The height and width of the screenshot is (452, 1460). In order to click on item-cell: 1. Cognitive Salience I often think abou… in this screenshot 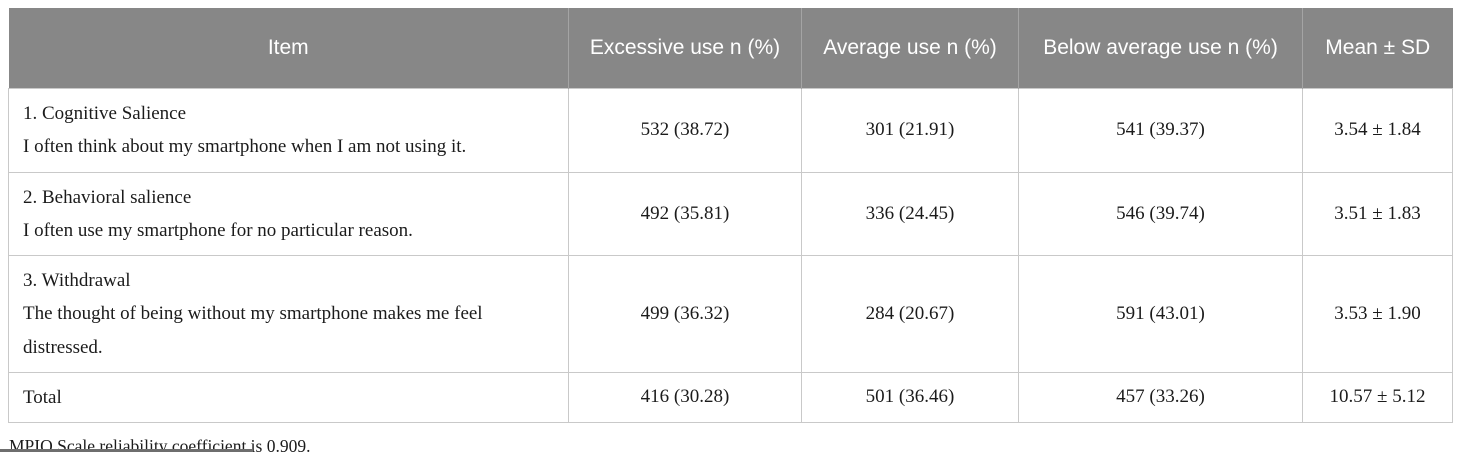, I will do `click(288, 130)`.